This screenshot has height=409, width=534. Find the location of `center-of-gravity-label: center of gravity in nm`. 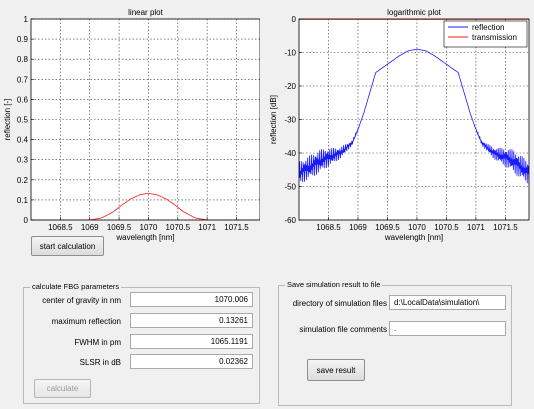

center-of-gravity-label: center of gravity in nm is located at coordinates (81, 300).